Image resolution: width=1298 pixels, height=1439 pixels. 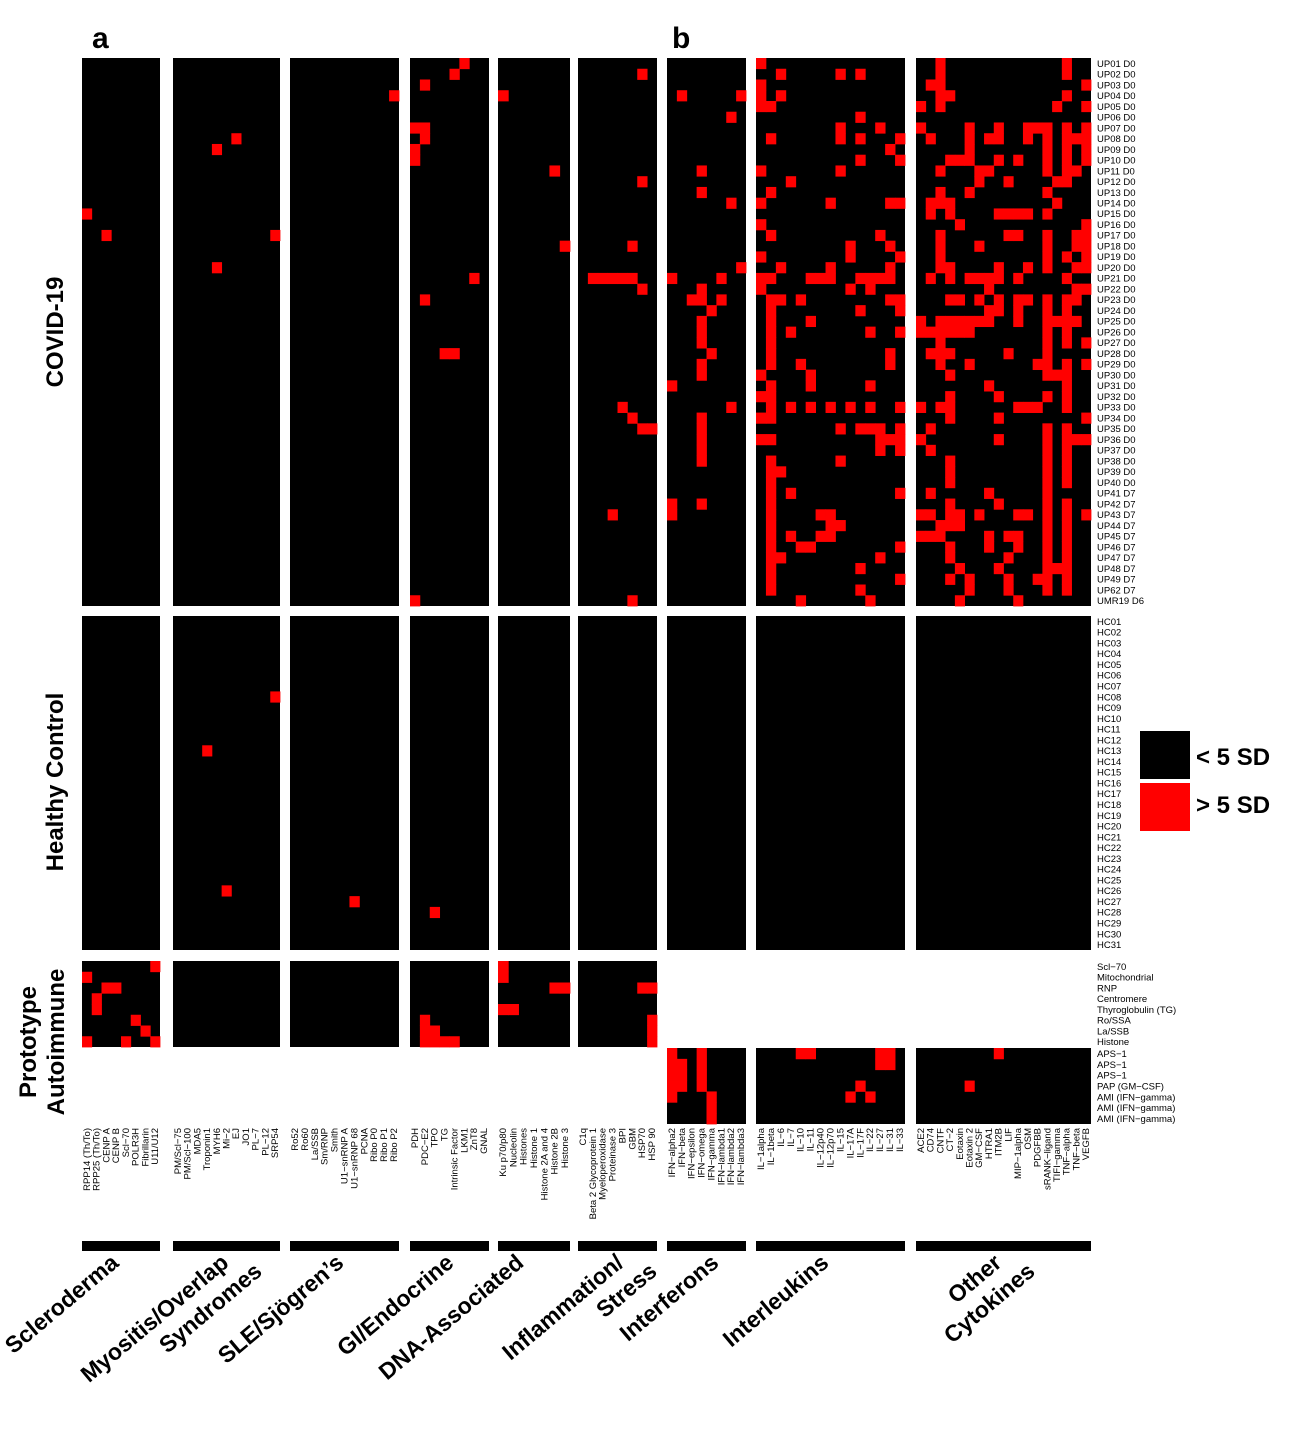 What do you see at coordinates (1205, 781) in the screenshot?
I see `legend: < 5 SD > 5 SD` at bounding box center [1205, 781].